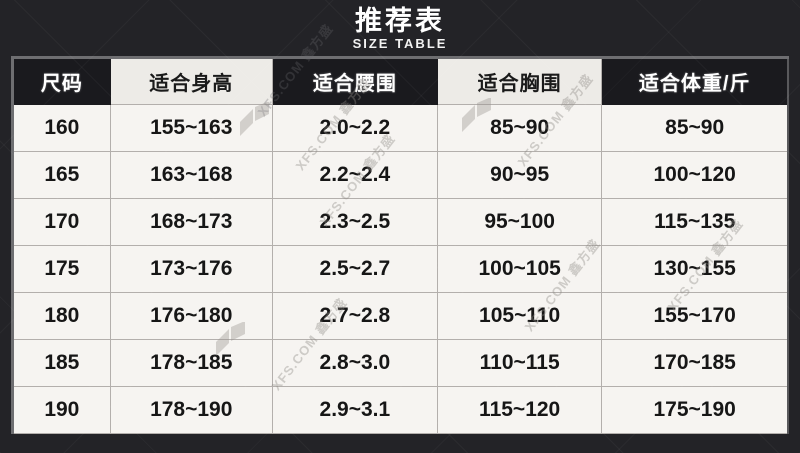  Describe the element at coordinates (61, 222) in the screenshot. I see `size-cell: 170` at that location.